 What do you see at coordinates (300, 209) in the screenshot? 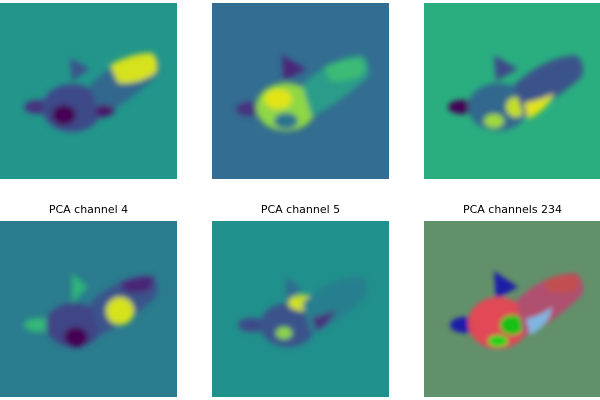
I see `panel-title-5: PCA channel 5` at bounding box center [300, 209].